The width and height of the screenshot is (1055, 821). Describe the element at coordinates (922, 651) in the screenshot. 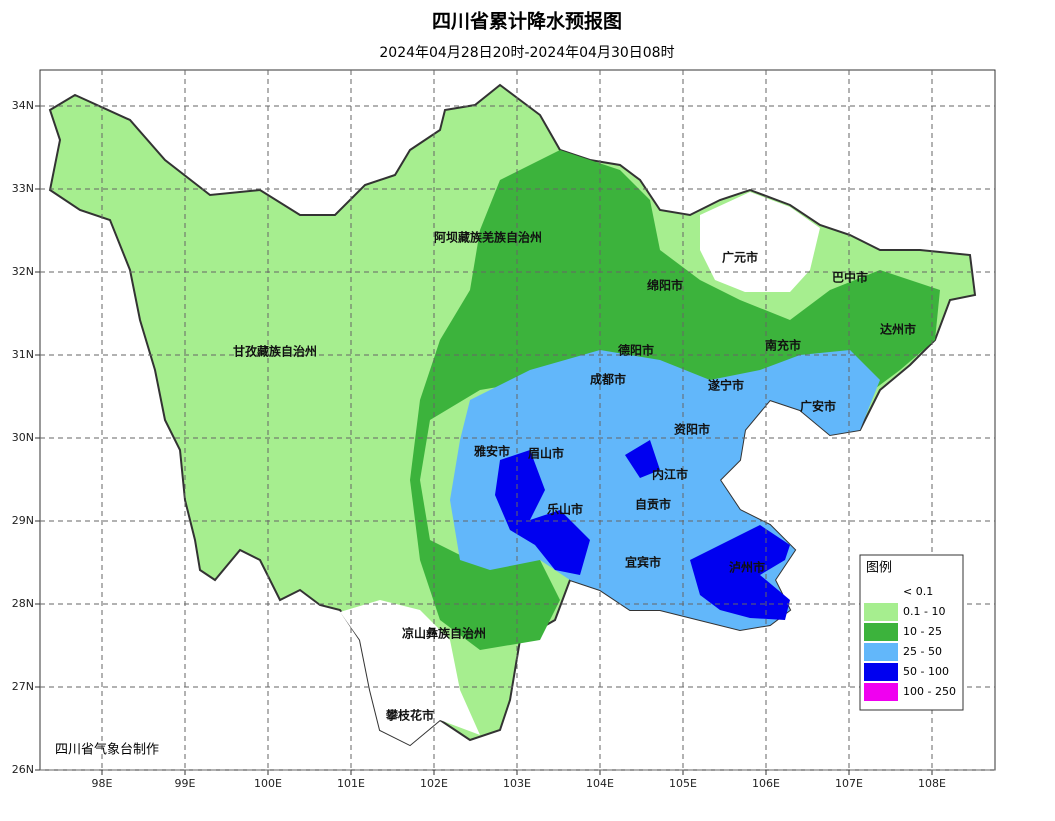

I see `legend-label: 25 - 50` at that location.